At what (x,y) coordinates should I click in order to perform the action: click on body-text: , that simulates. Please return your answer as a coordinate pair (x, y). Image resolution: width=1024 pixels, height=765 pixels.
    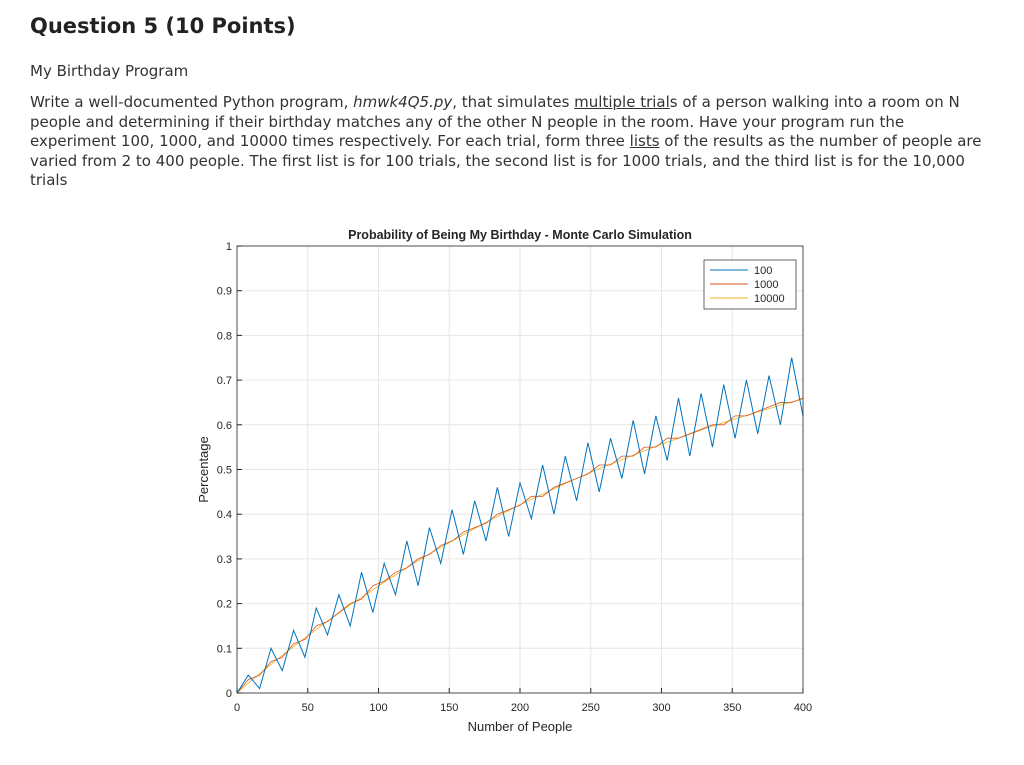
    Looking at the image, I should click on (513, 102).